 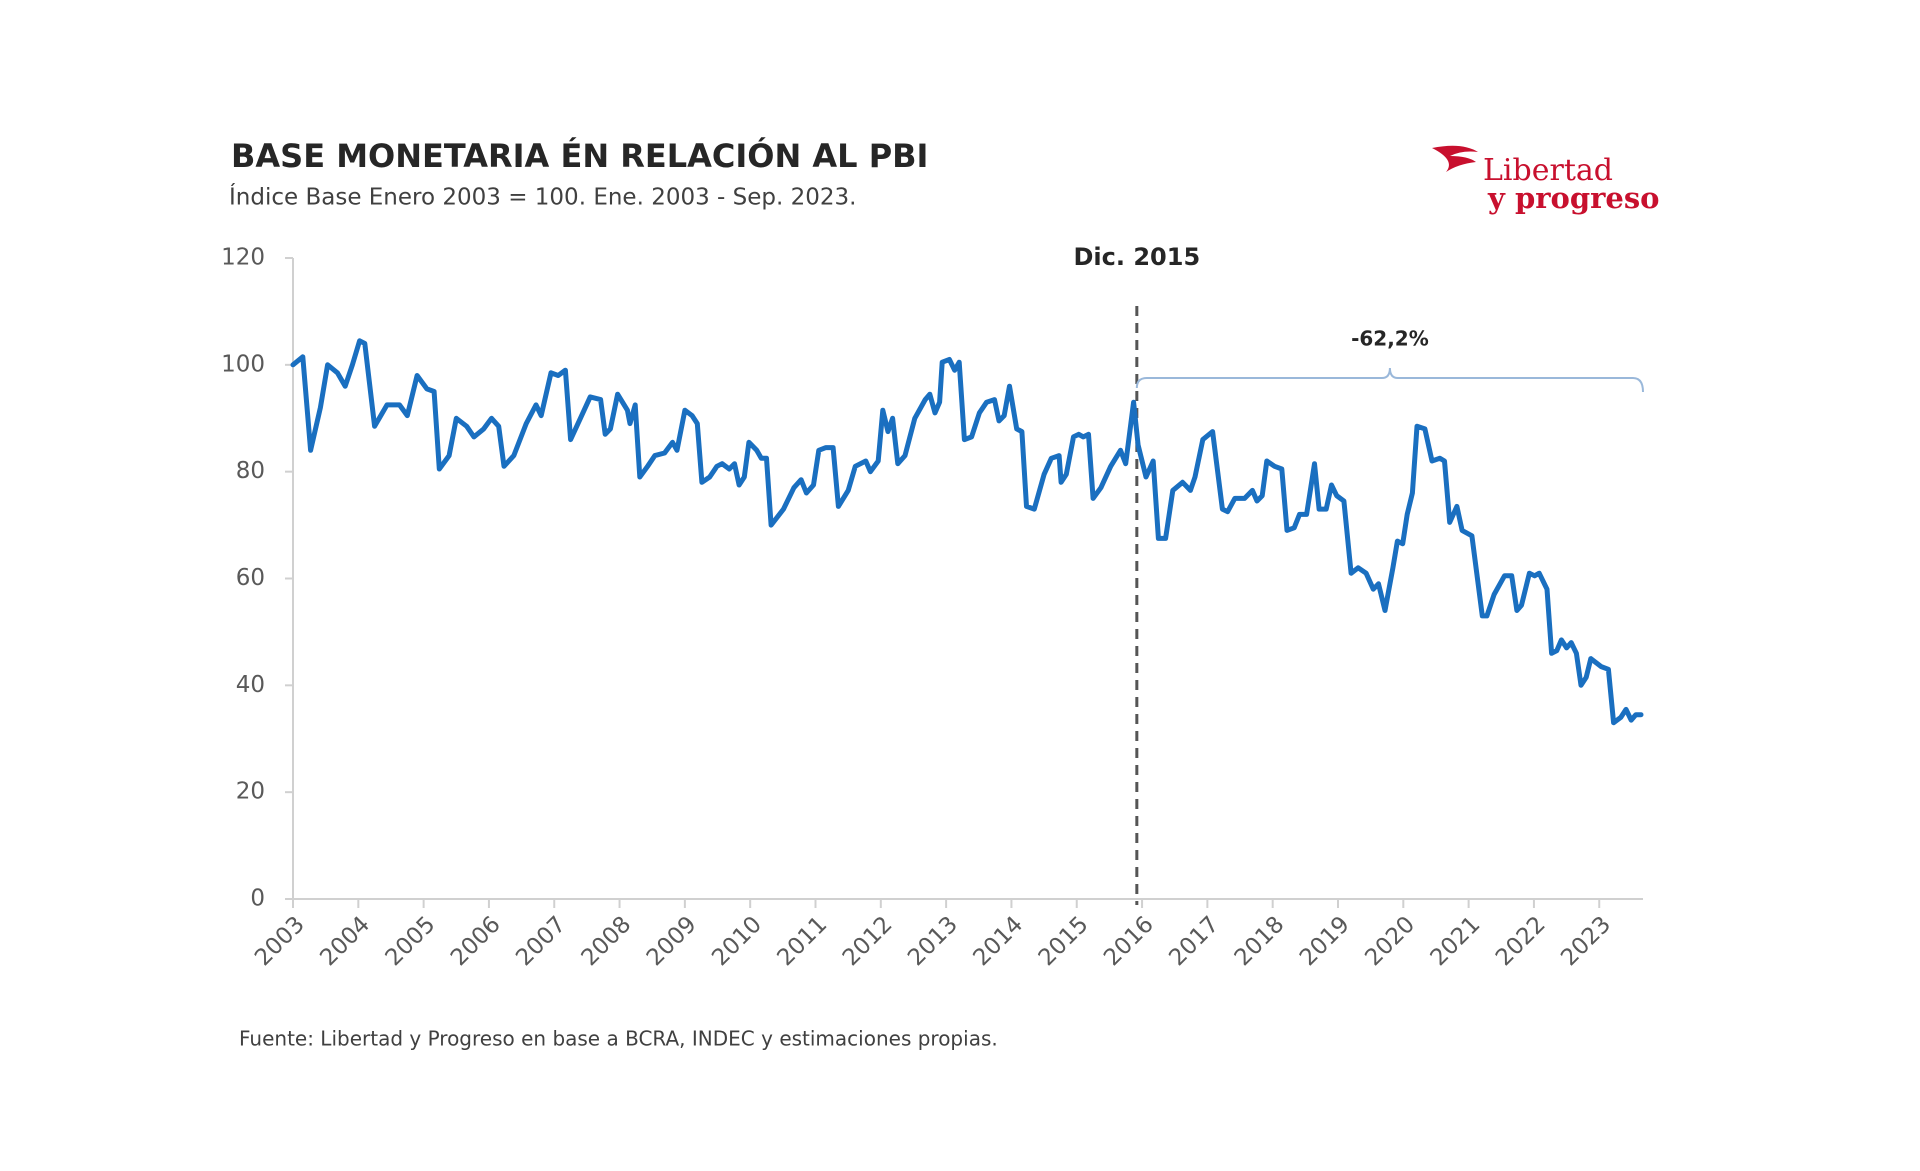 I want to click on x-tick-label: 2016, so click(x=1129, y=941).